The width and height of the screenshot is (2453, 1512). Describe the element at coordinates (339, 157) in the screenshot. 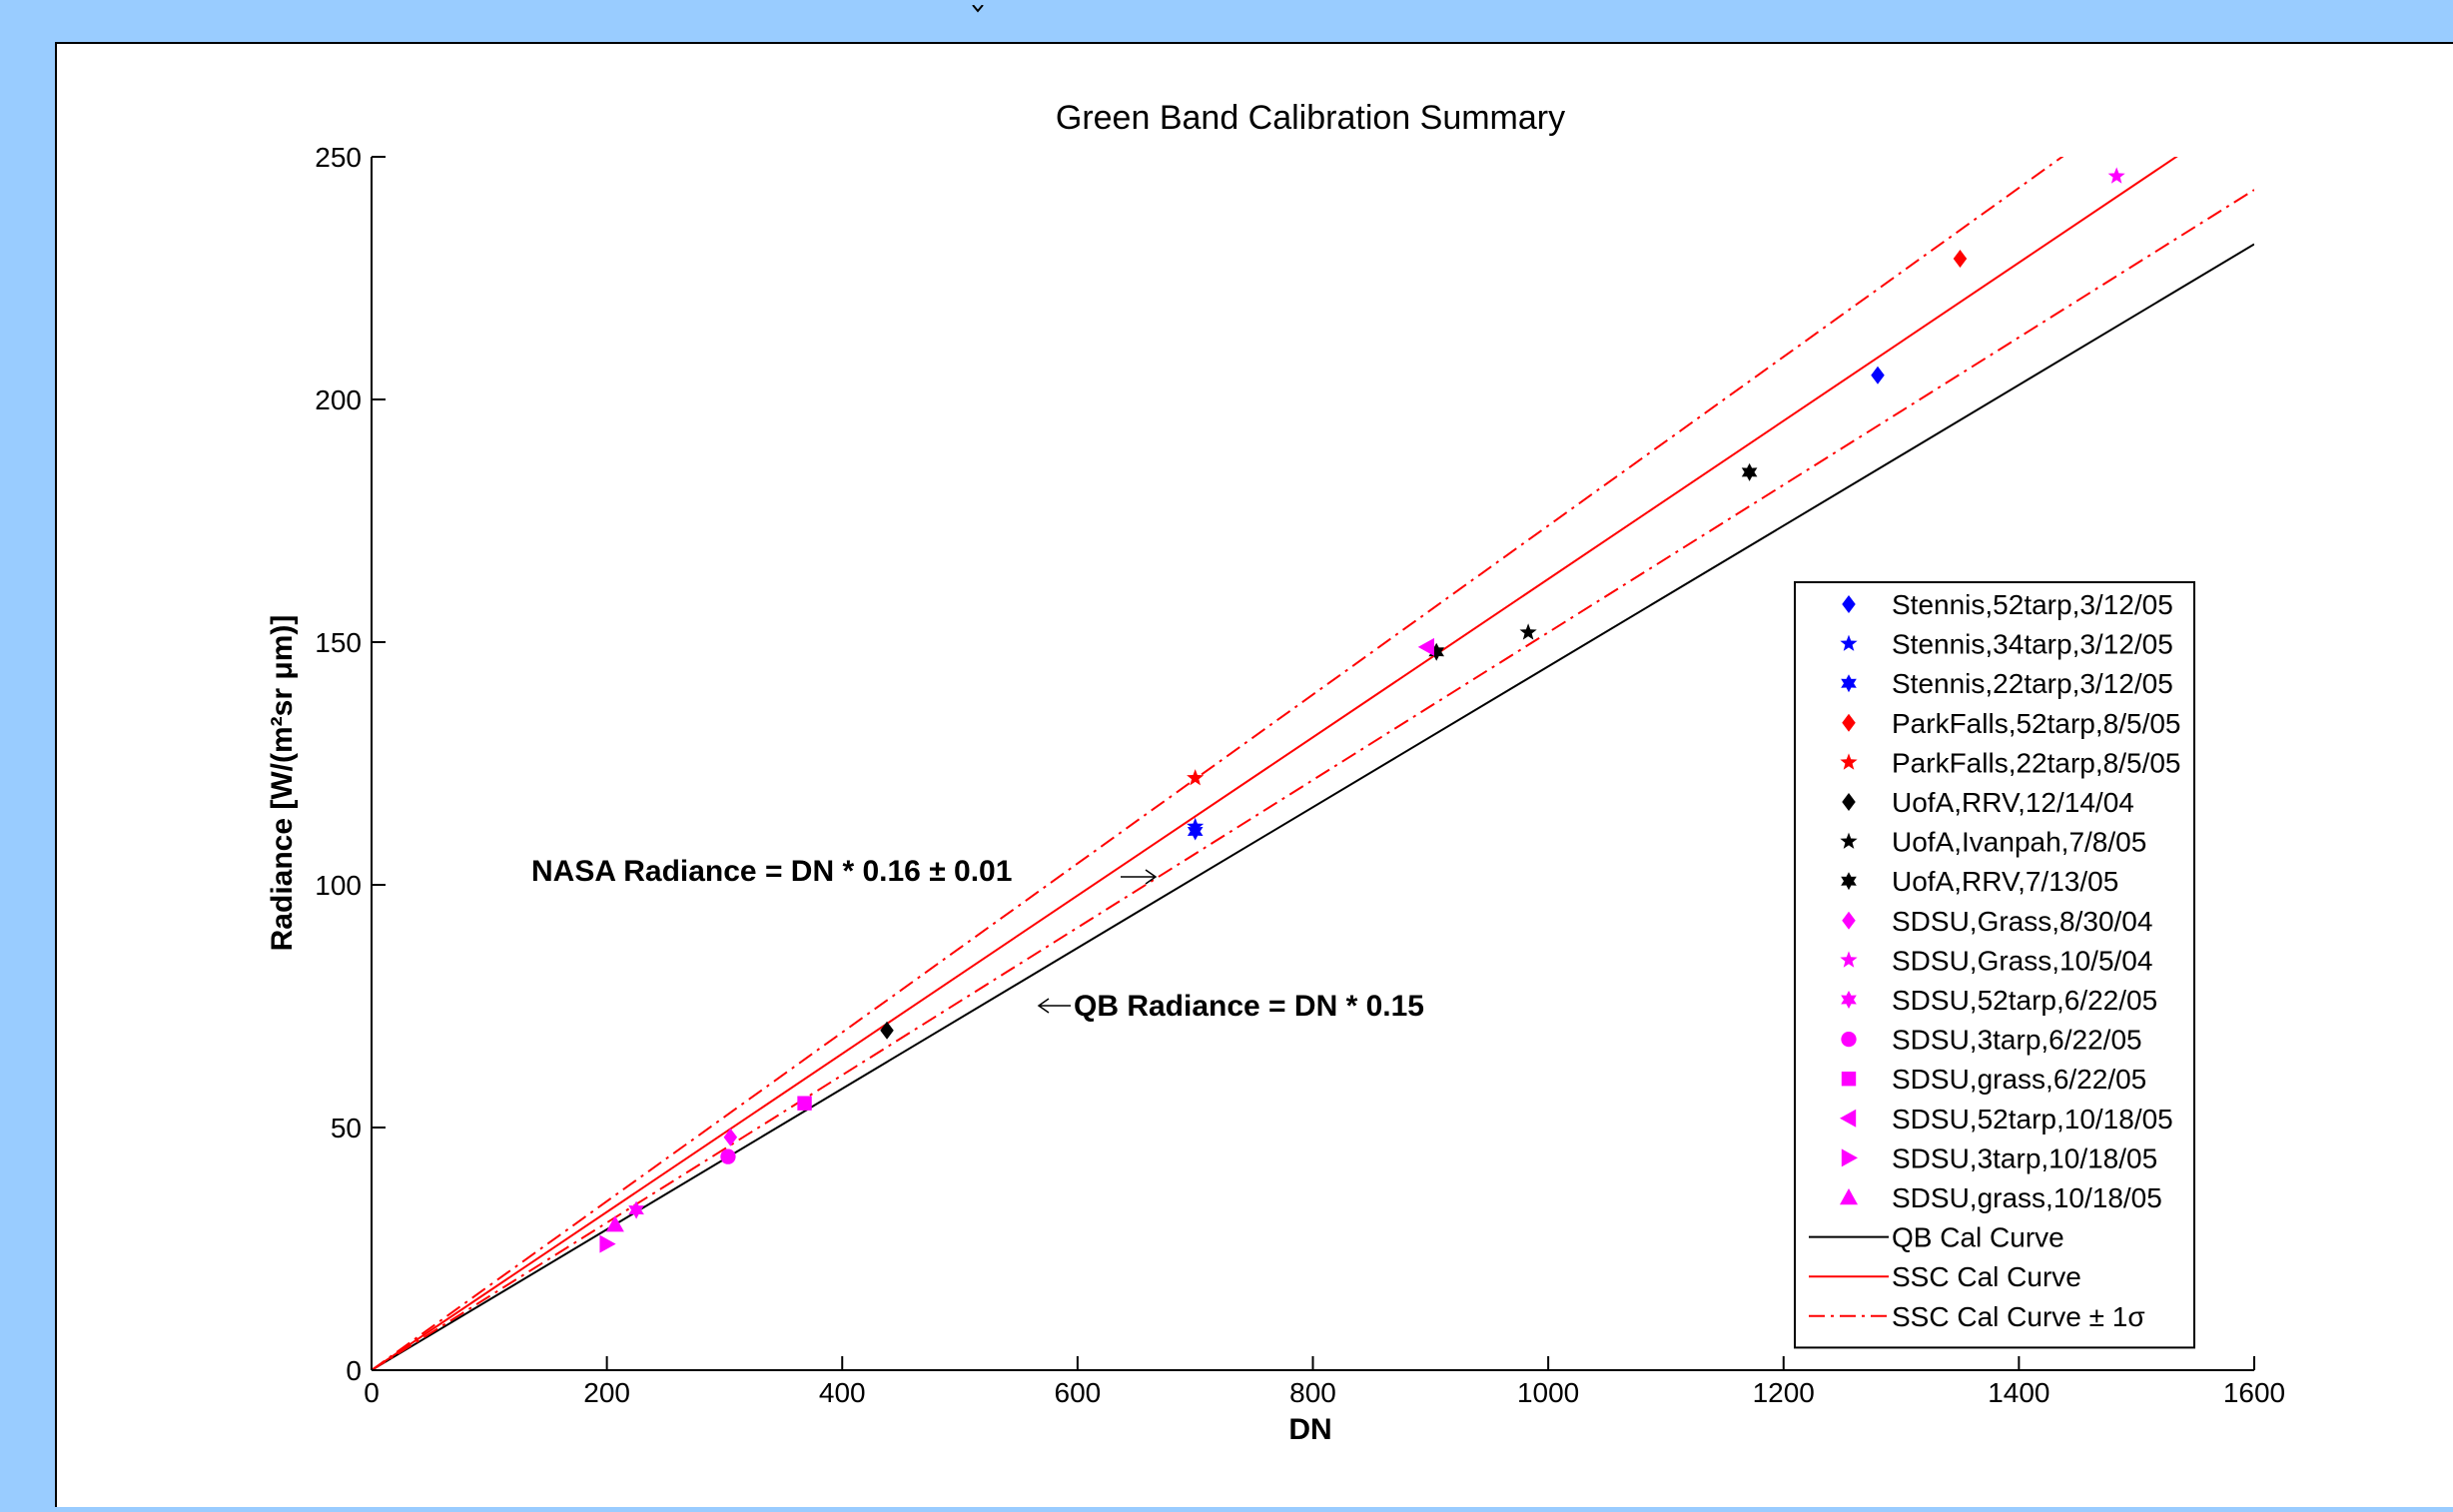

I see `y-tick-label-250: 250` at that location.